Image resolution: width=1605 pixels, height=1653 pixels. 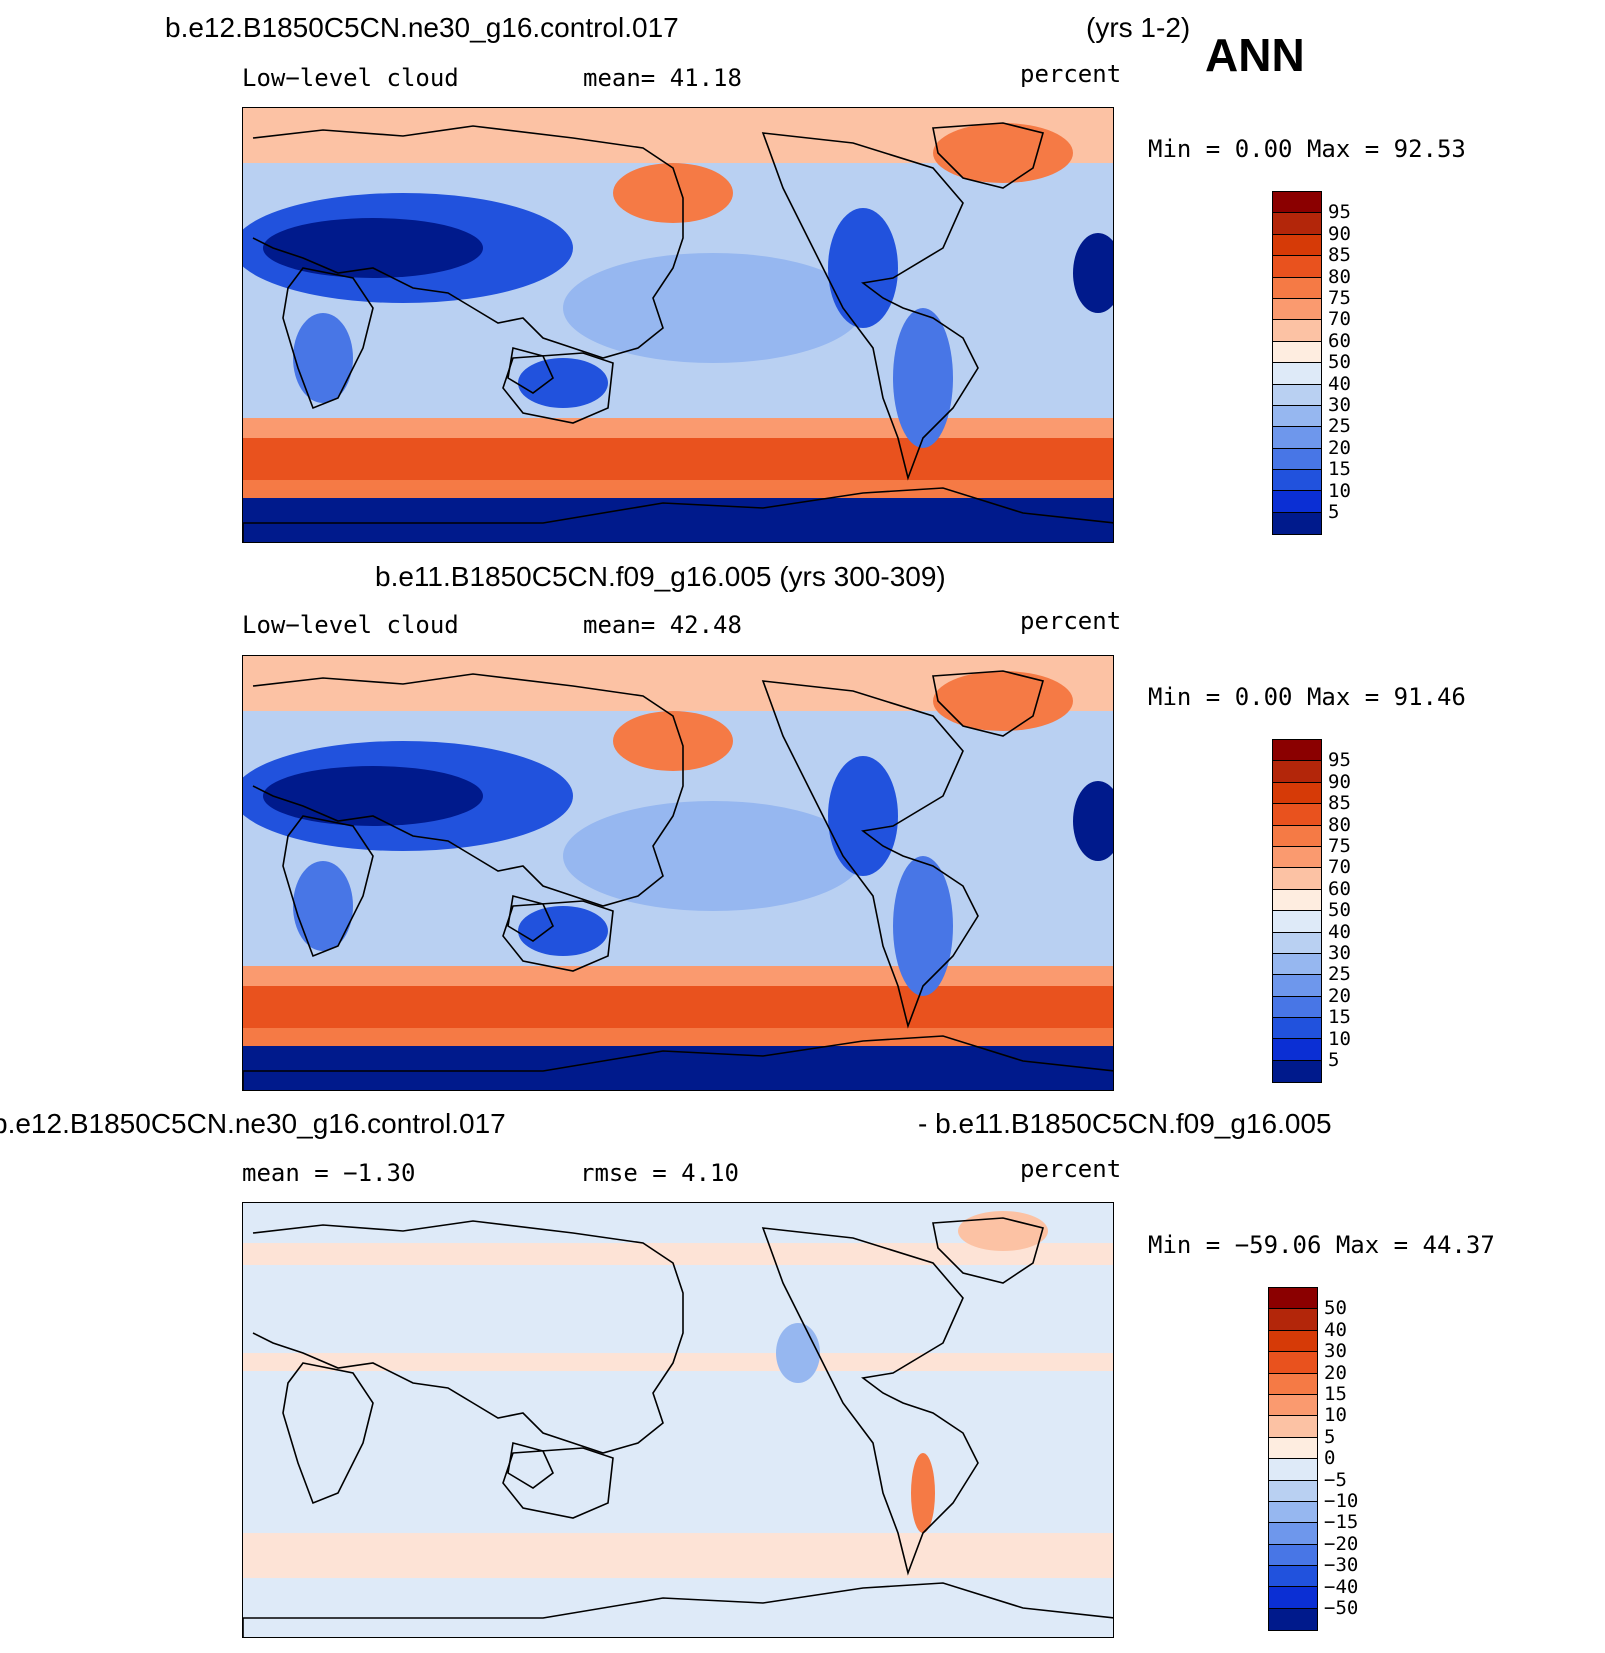 I want to click on panel3-map, so click(x=678, y=1420).